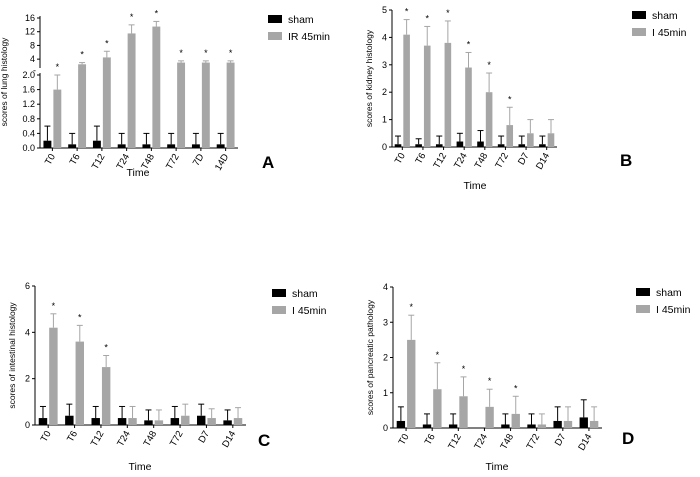 This screenshot has width=700, height=477. I want to click on legend-label: sham, so click(665, 16).